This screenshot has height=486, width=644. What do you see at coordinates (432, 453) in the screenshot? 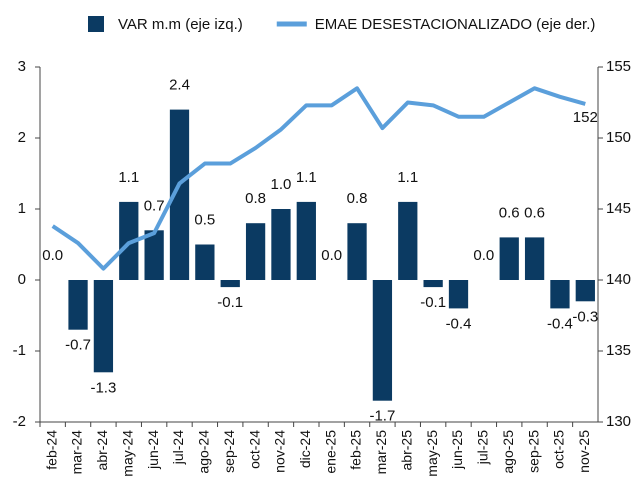
I see `x-tick-label: may-25` at bounding box center [432, 453].